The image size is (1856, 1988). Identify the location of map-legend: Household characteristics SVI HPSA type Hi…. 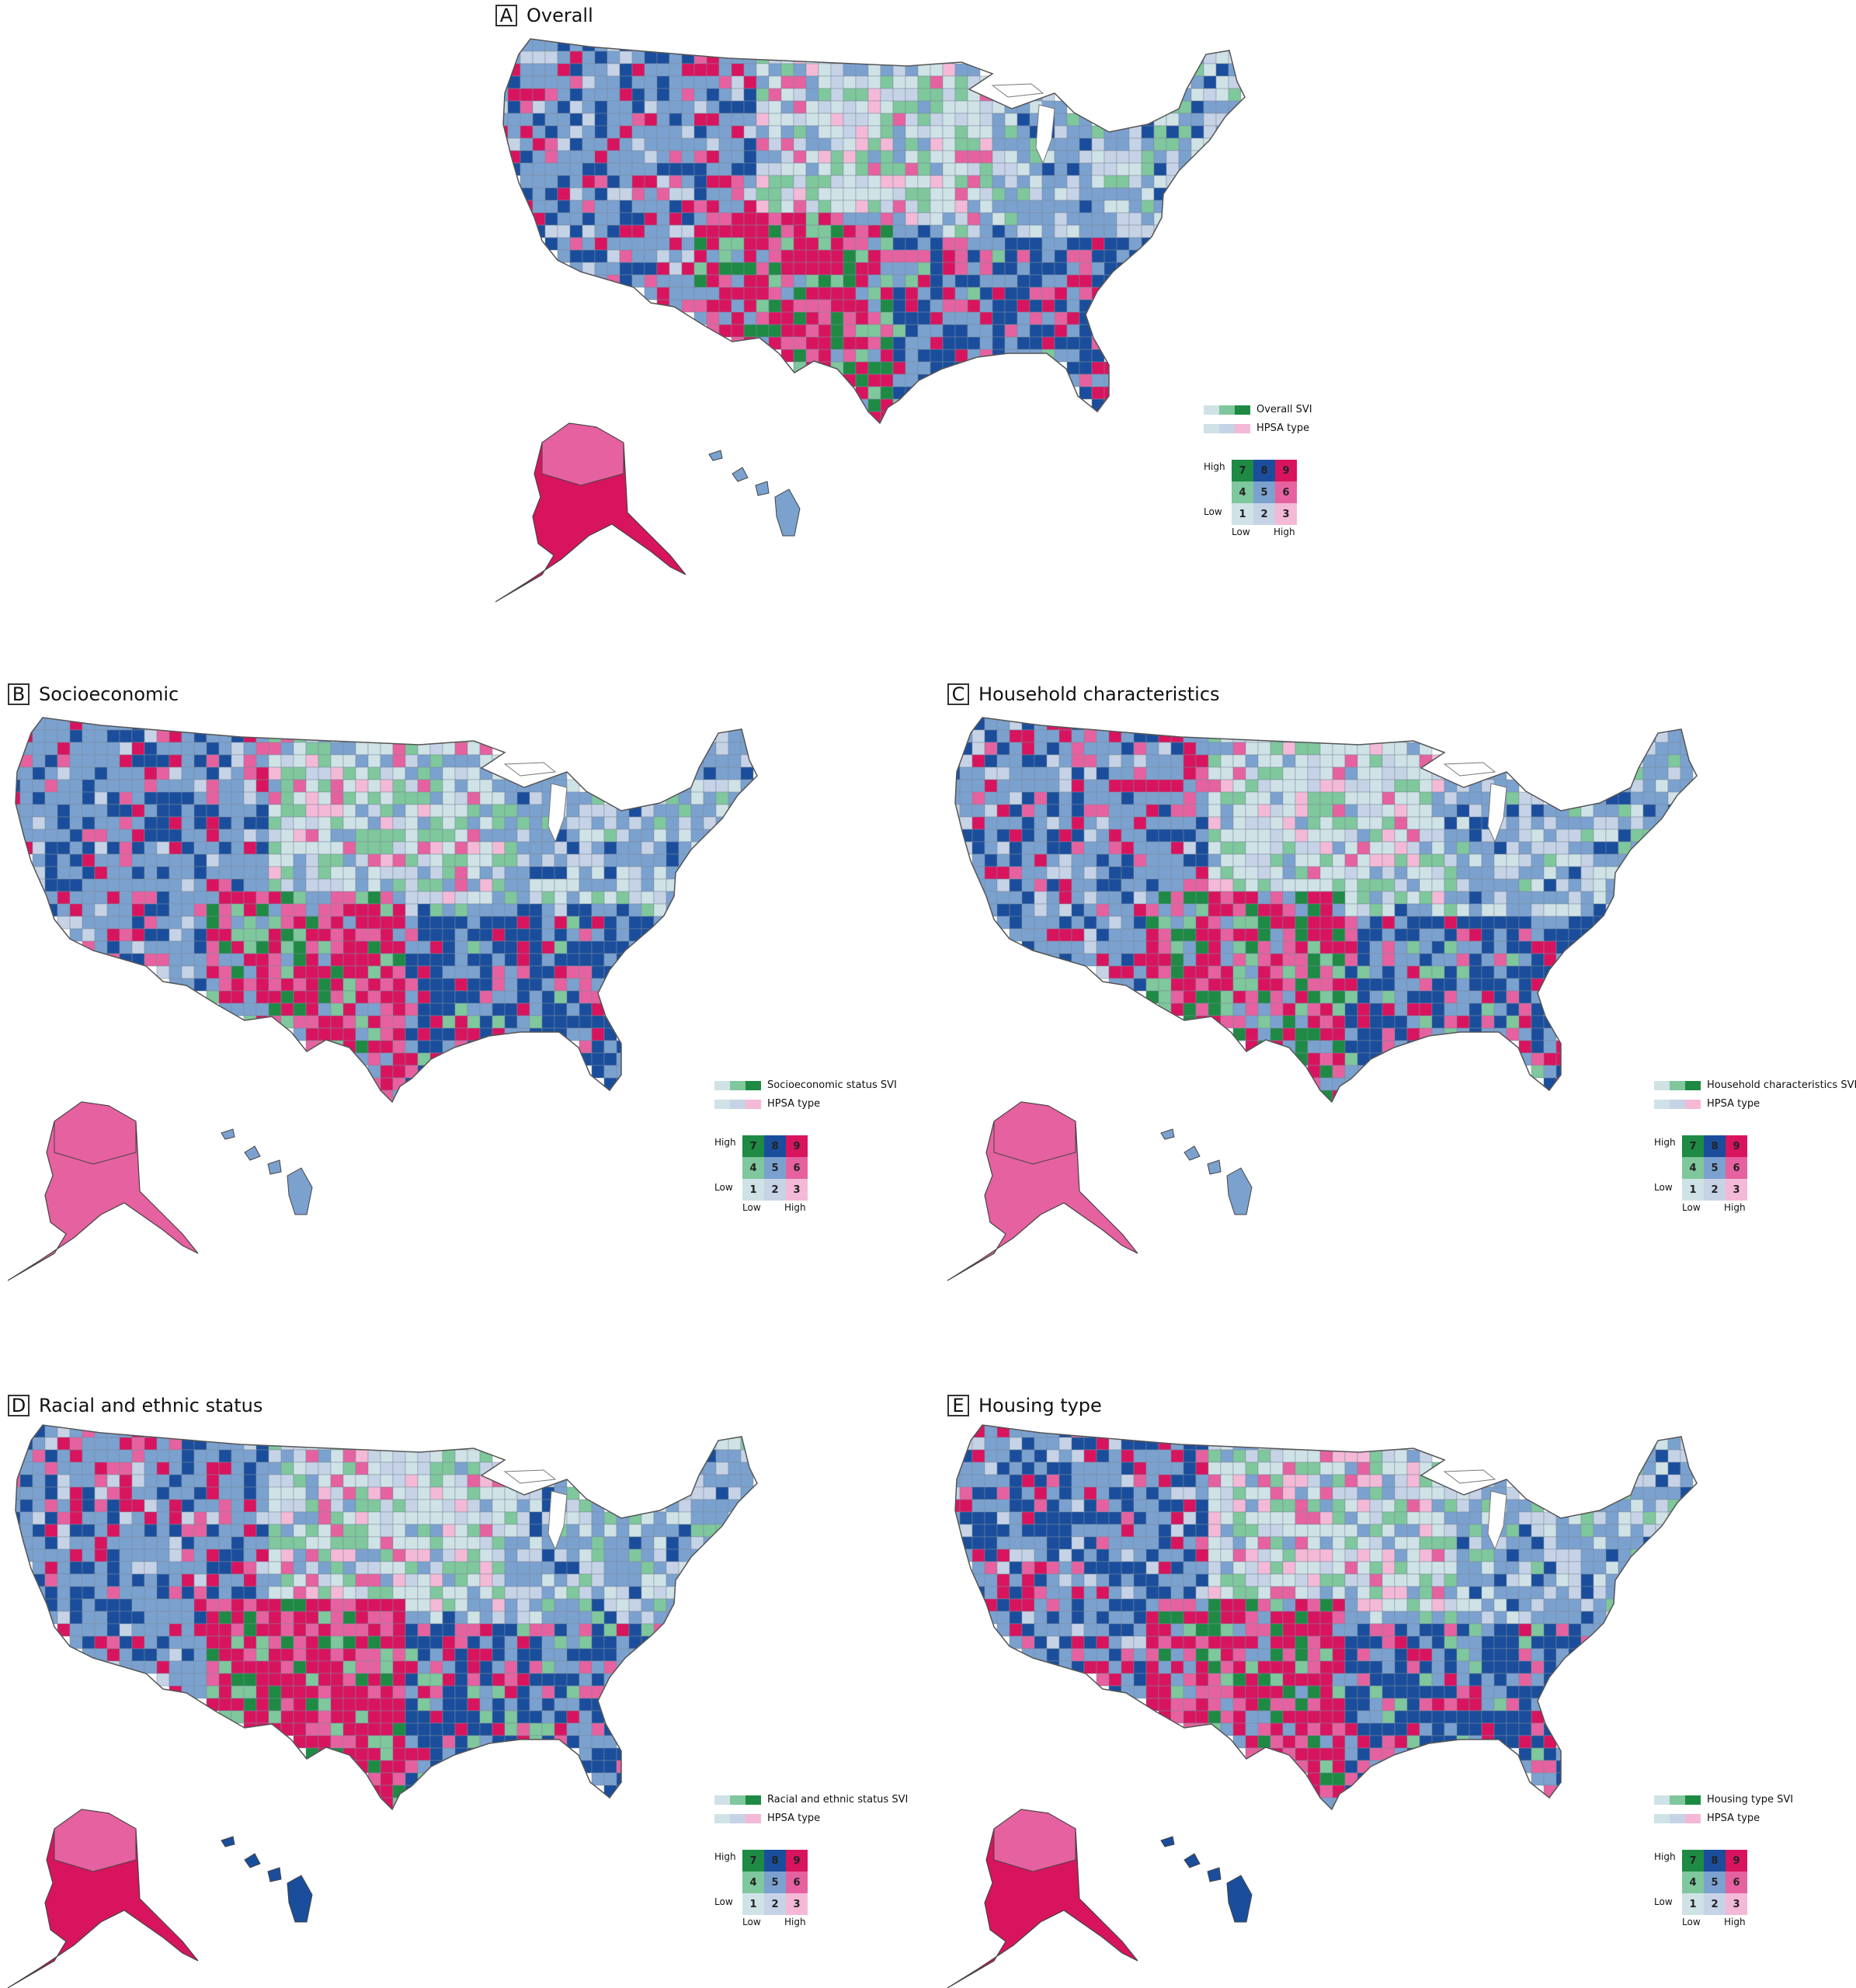
(1755, 1149).